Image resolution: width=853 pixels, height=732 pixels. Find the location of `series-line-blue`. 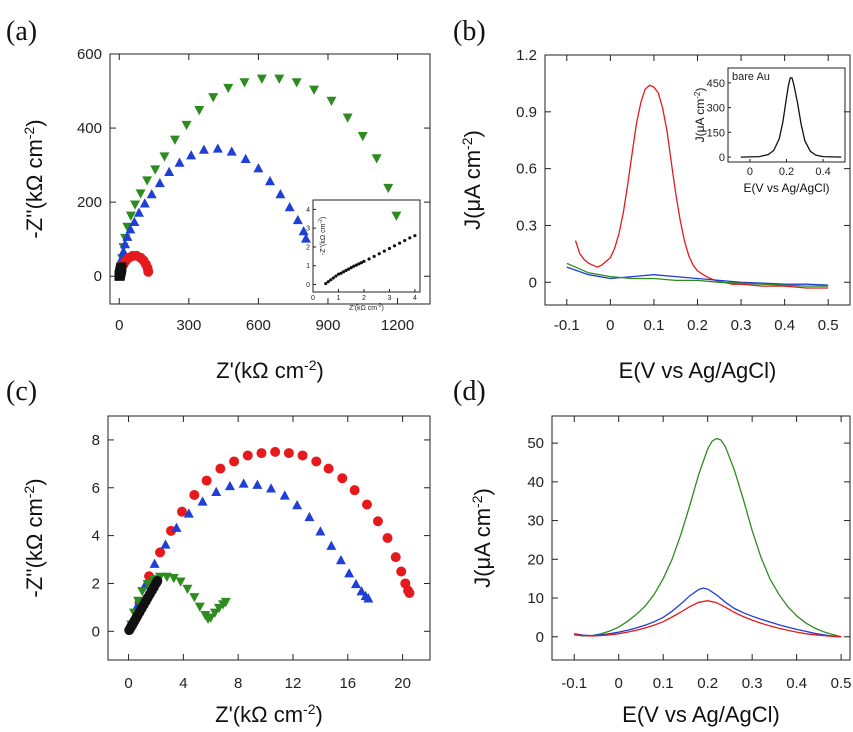

series-line-blue is located at coordinates (697, 276).